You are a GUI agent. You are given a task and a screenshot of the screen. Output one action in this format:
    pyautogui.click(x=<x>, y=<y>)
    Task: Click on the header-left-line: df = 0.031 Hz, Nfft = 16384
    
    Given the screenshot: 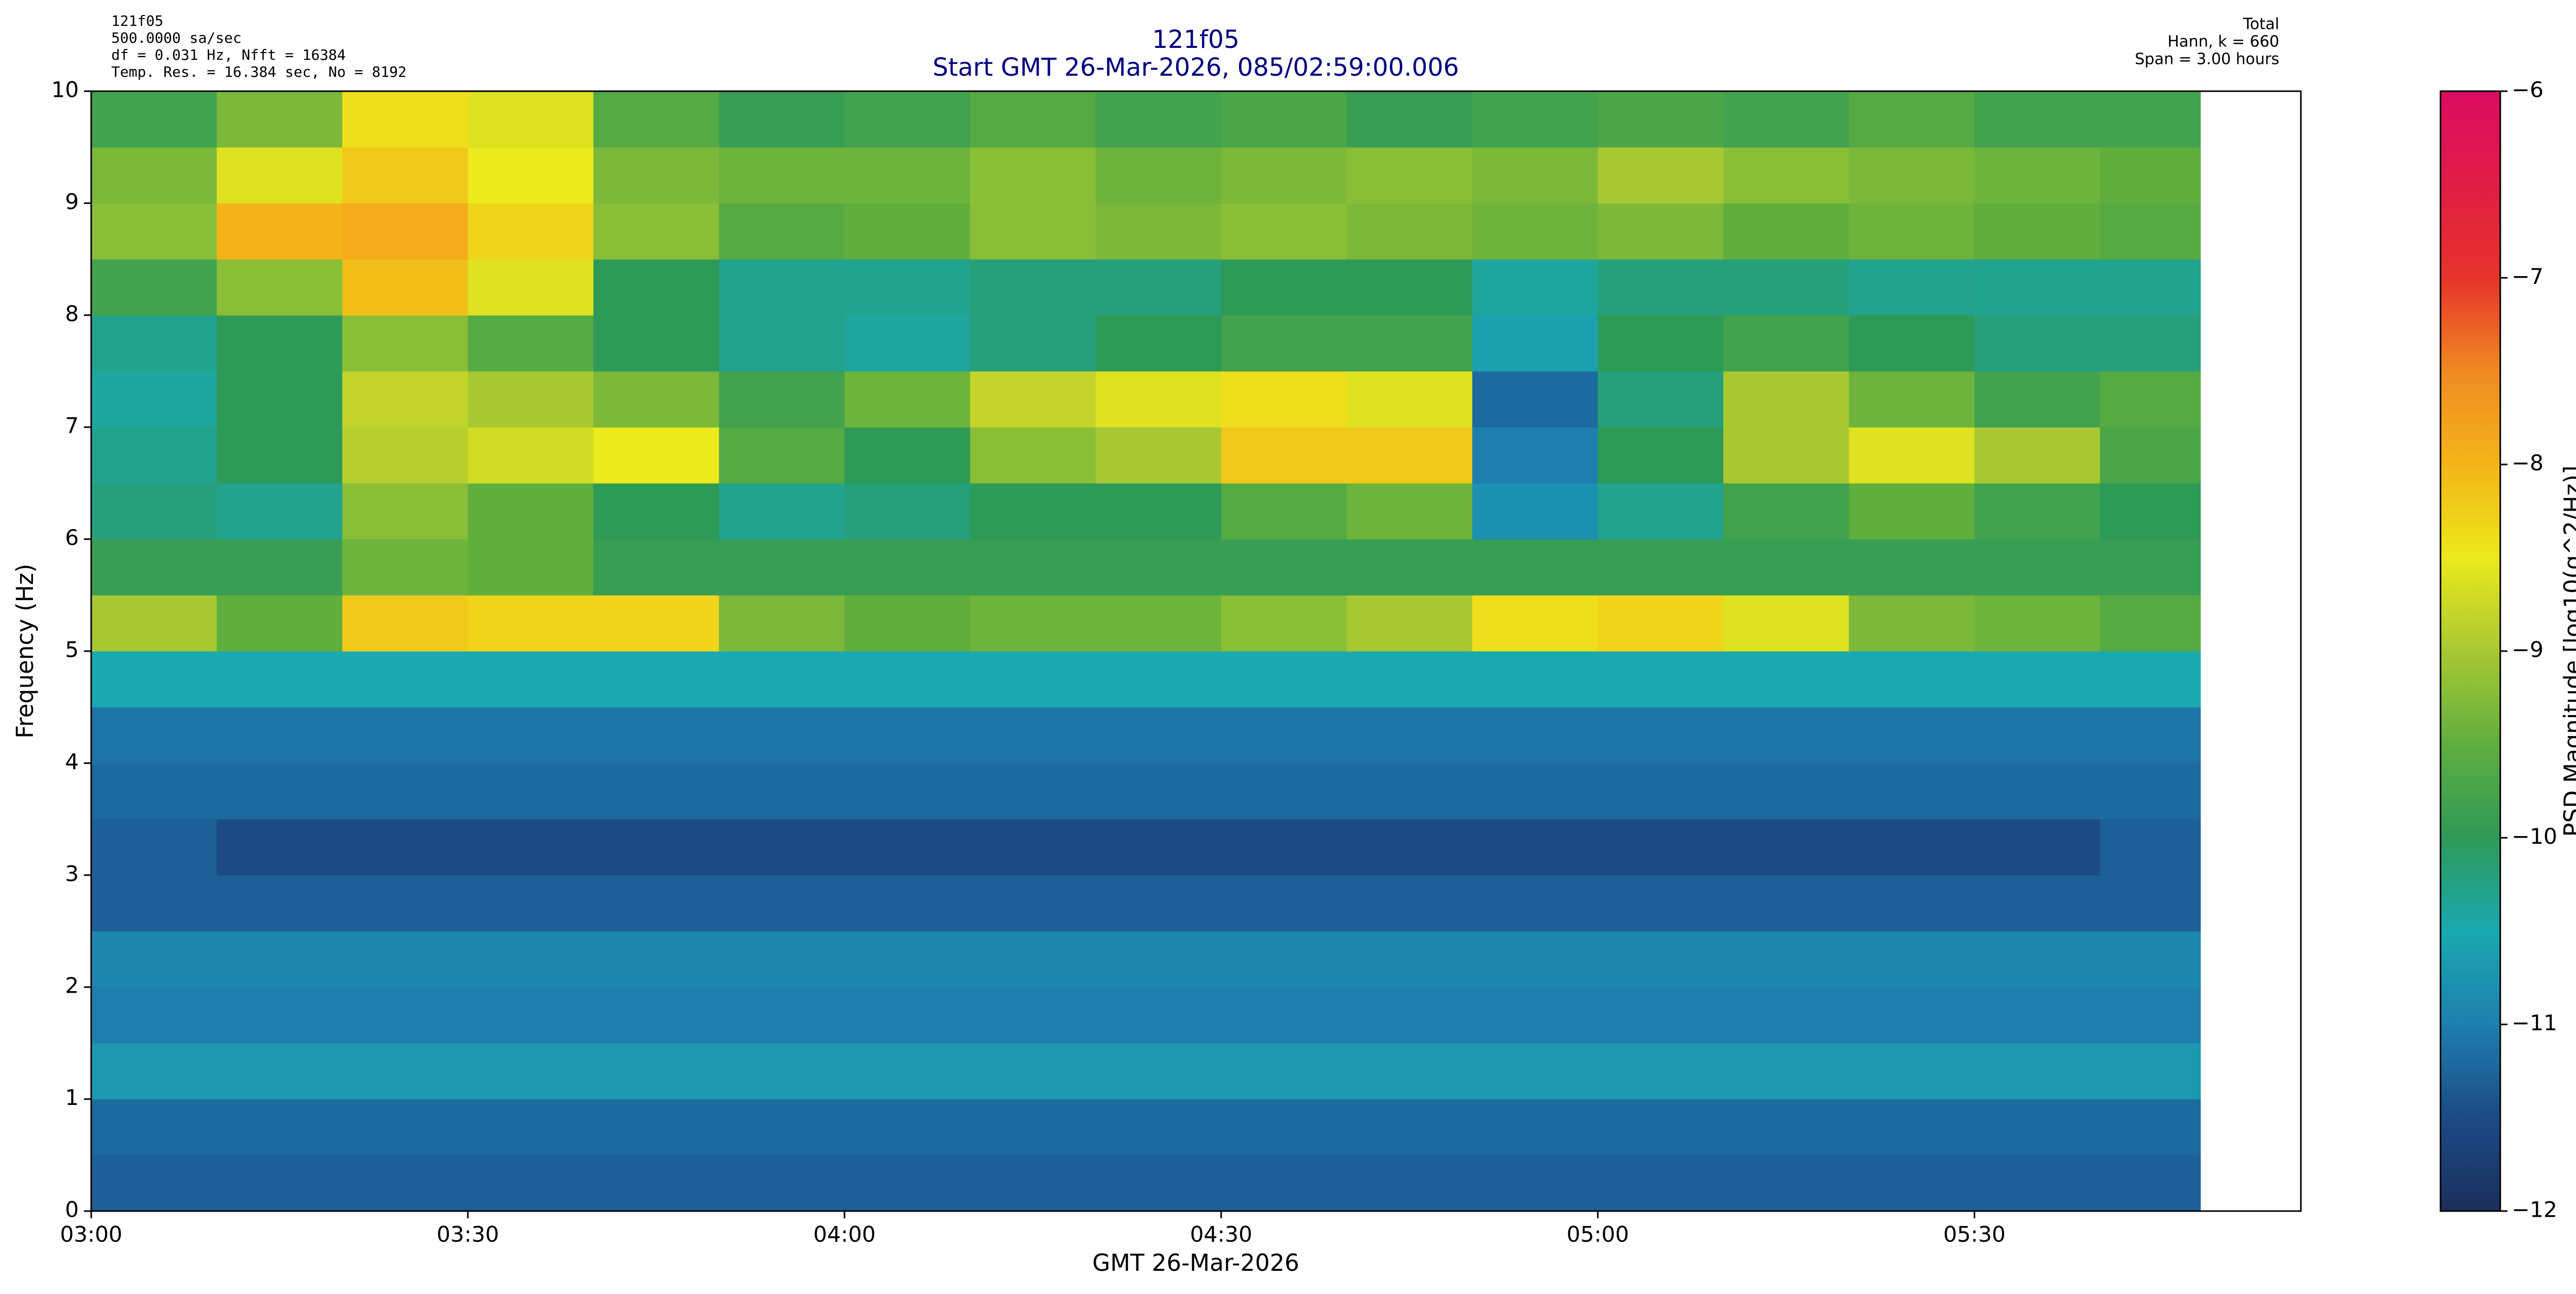 What is the action you would take?
    pyautogui.click(x=228, y=54)
    